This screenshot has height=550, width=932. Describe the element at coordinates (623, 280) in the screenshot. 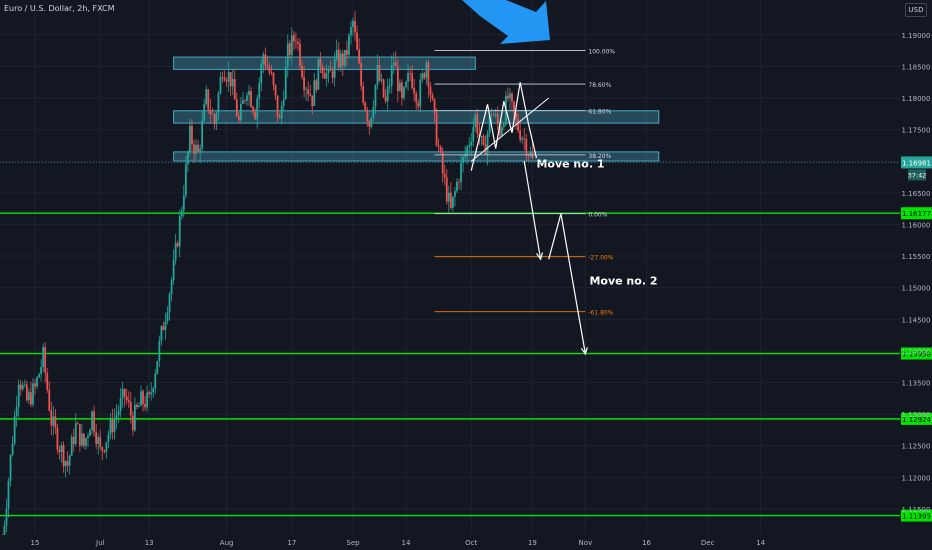

I see `annotation-1: Move no. 2` at that location.